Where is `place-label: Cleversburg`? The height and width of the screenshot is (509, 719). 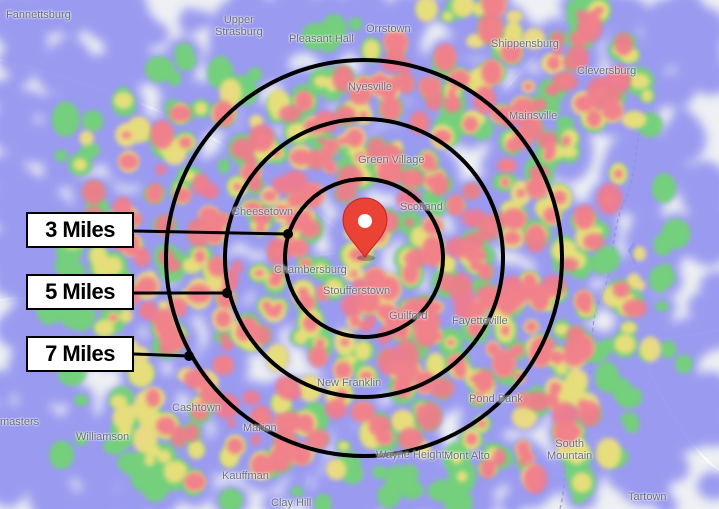 place-label: Cleversburg is located at coordinates (607, 71).